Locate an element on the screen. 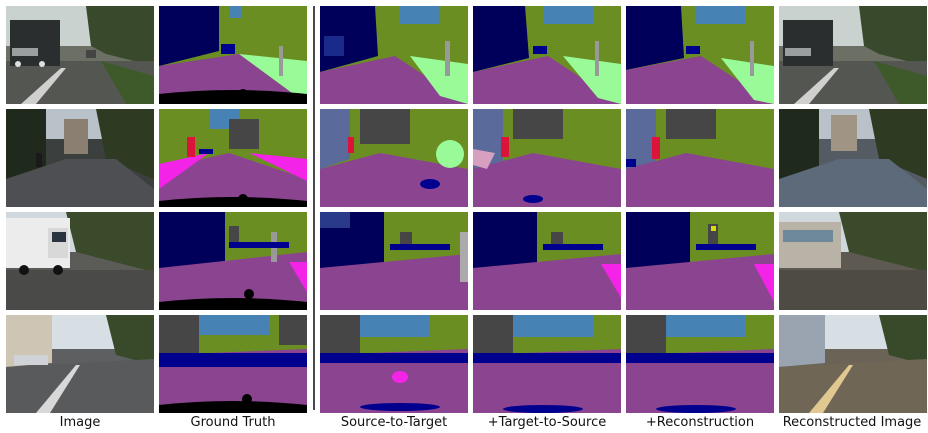  seg-row4-ground-truth is located at coordinates (233, 364).